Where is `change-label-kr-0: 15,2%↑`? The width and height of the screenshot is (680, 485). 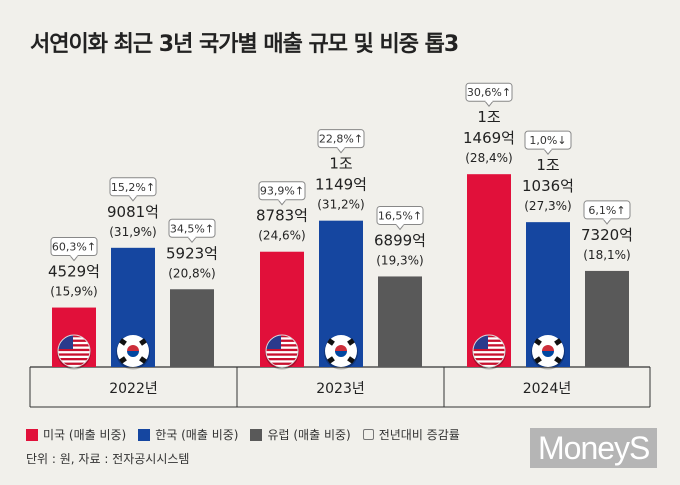 change-label-kr-0: 15,2%↑ is located at coordinates (133, 187).